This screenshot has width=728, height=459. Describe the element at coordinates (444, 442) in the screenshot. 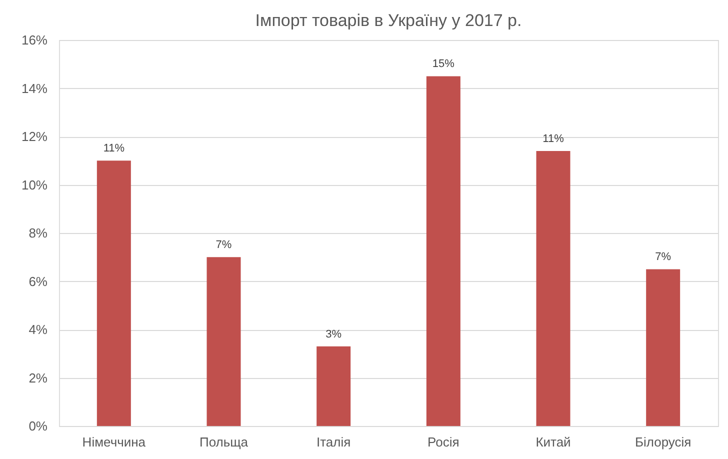

I see `x-tick-label: Росія` at that location.